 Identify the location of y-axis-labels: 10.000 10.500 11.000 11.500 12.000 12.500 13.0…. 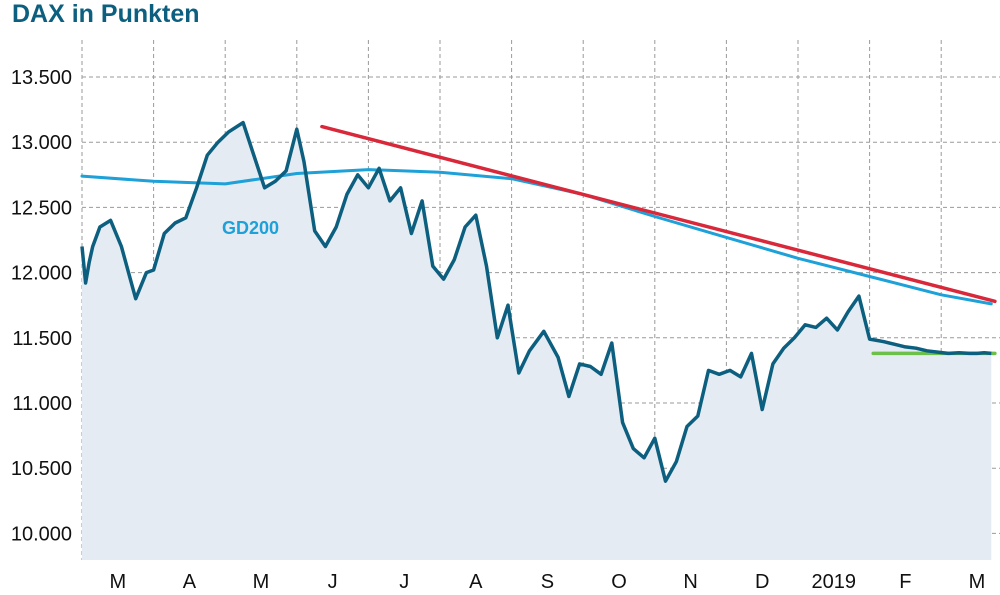
(41, 306).